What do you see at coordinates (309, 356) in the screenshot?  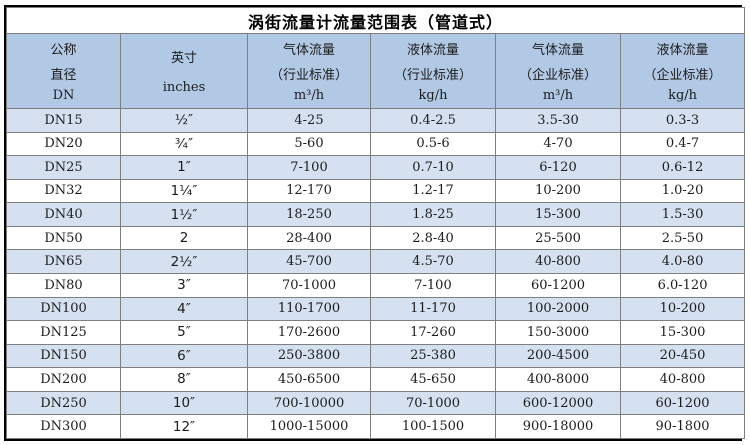 I see `cell-gas-industry: 250-3800` at bounding box center [309, 356].